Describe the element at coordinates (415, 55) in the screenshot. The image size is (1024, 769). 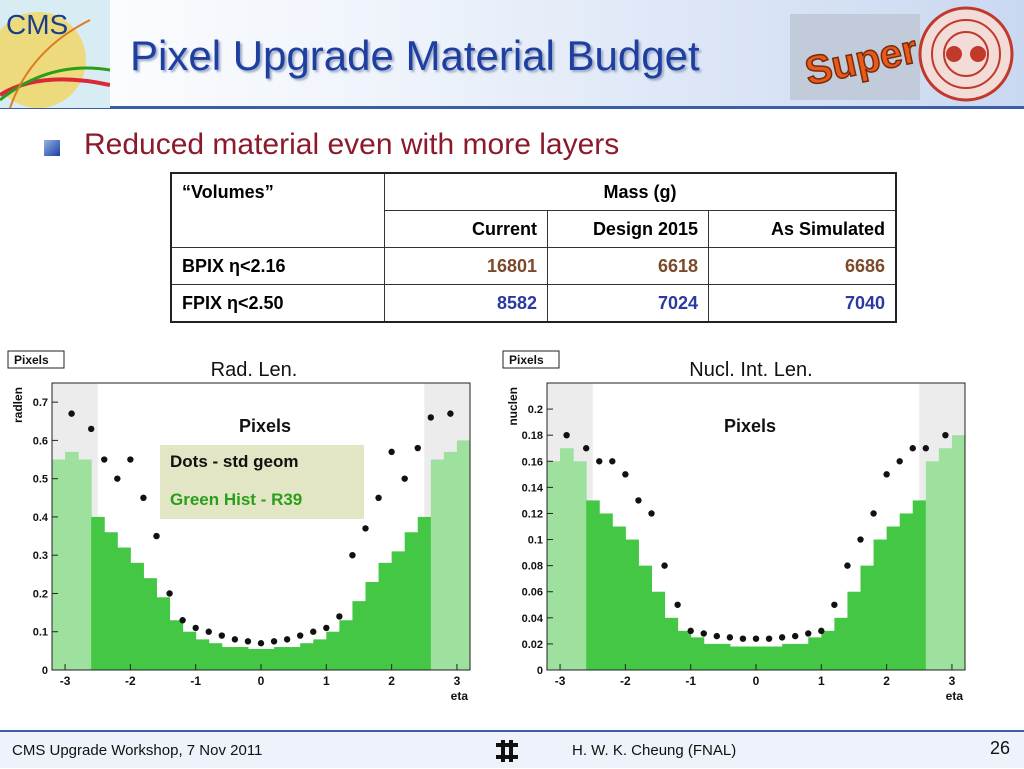
I see `page-title: Pixel Upgrade Material Budget` at that location.